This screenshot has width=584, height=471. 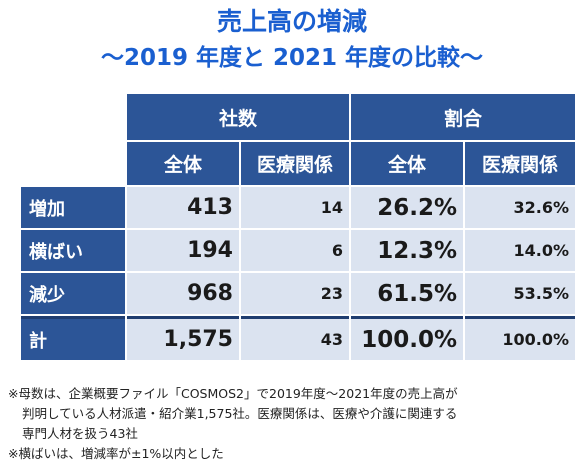 I want to click on table-row: 減少 968 23 61.5% 53.5%, so click(x=298, y=293).